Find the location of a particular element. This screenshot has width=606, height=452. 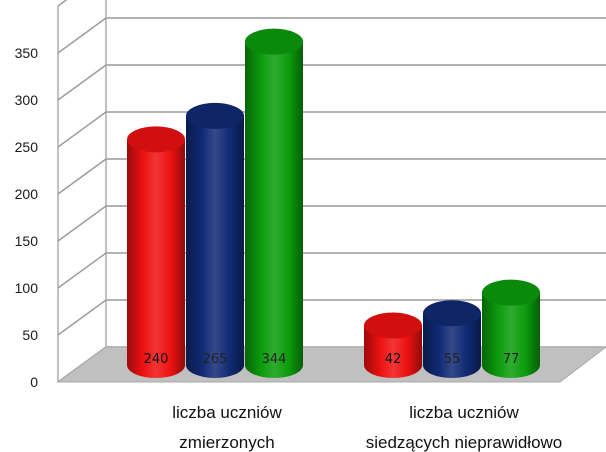

y-tick-label: 50 is located at coordinates (30, 335).